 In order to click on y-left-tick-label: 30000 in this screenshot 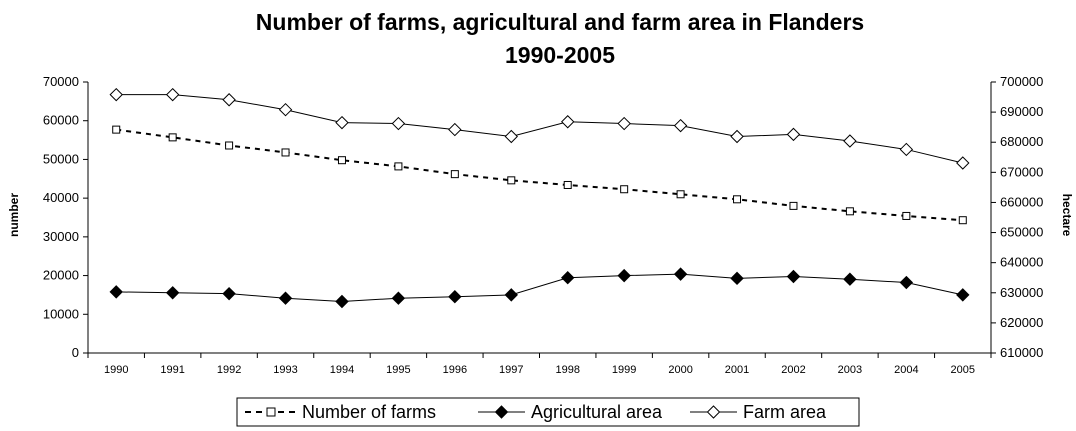, I will do `click(61, 236)`.